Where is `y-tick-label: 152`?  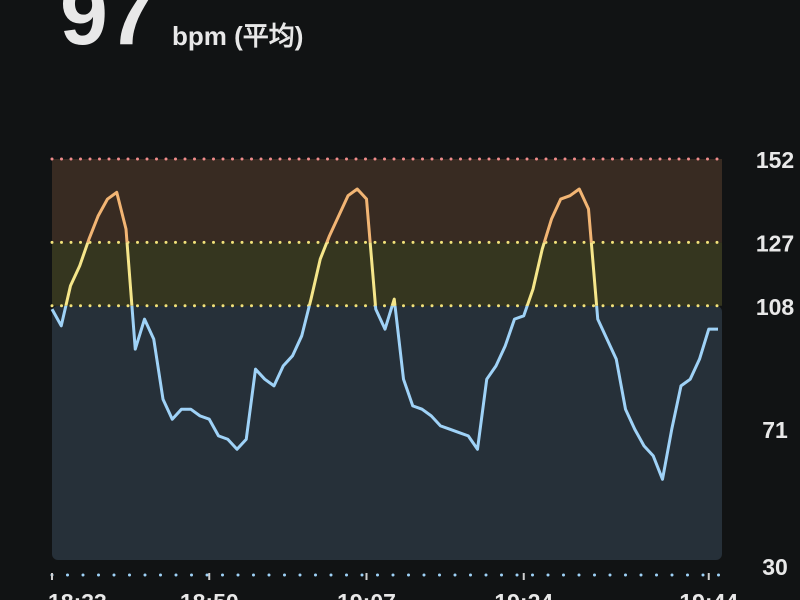 y-tick-label: 152 is located at coordinates (775, 160).